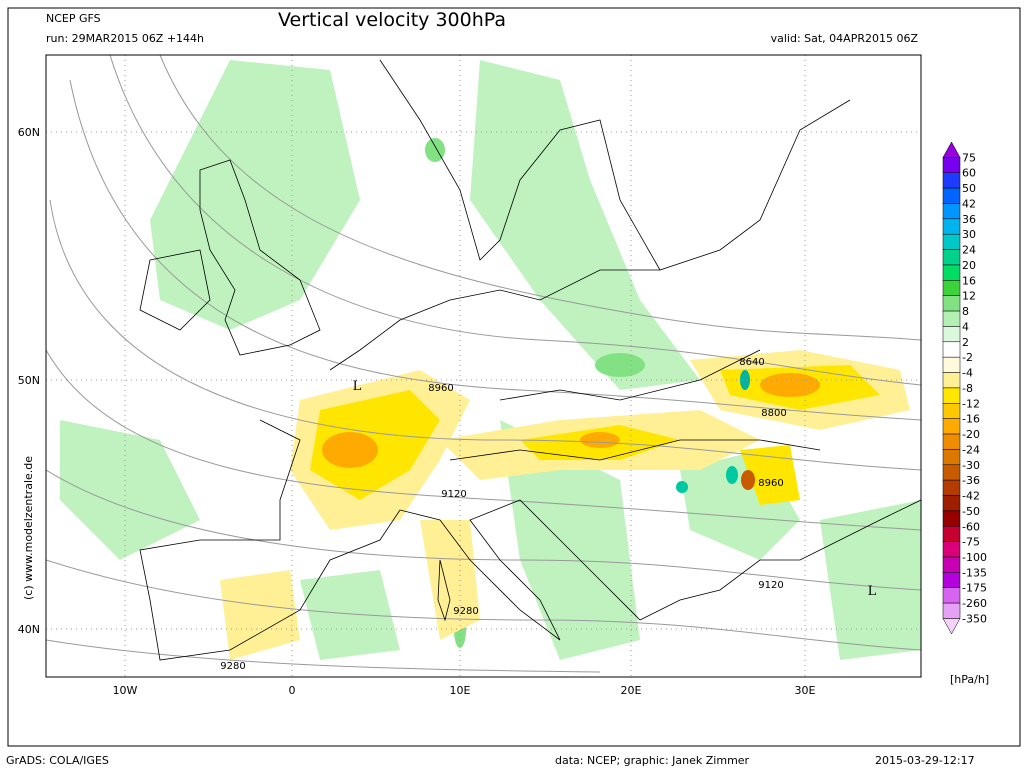 The image size is (1024, 772). I want to click on colorbar-label: -350, so click(974, 618).